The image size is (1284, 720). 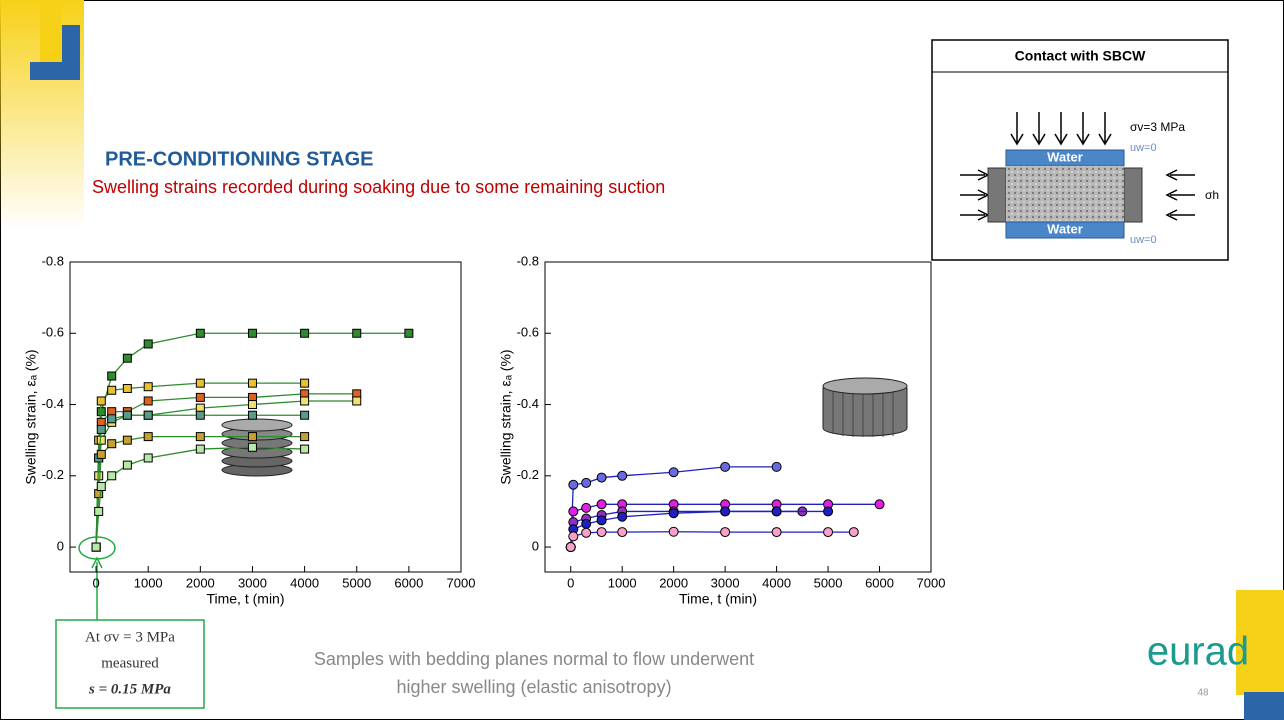 What do you see at coordinates (1212, 195) in the screenshot?
I see `diagram-label: σh` at bounding box center [1212, 195].